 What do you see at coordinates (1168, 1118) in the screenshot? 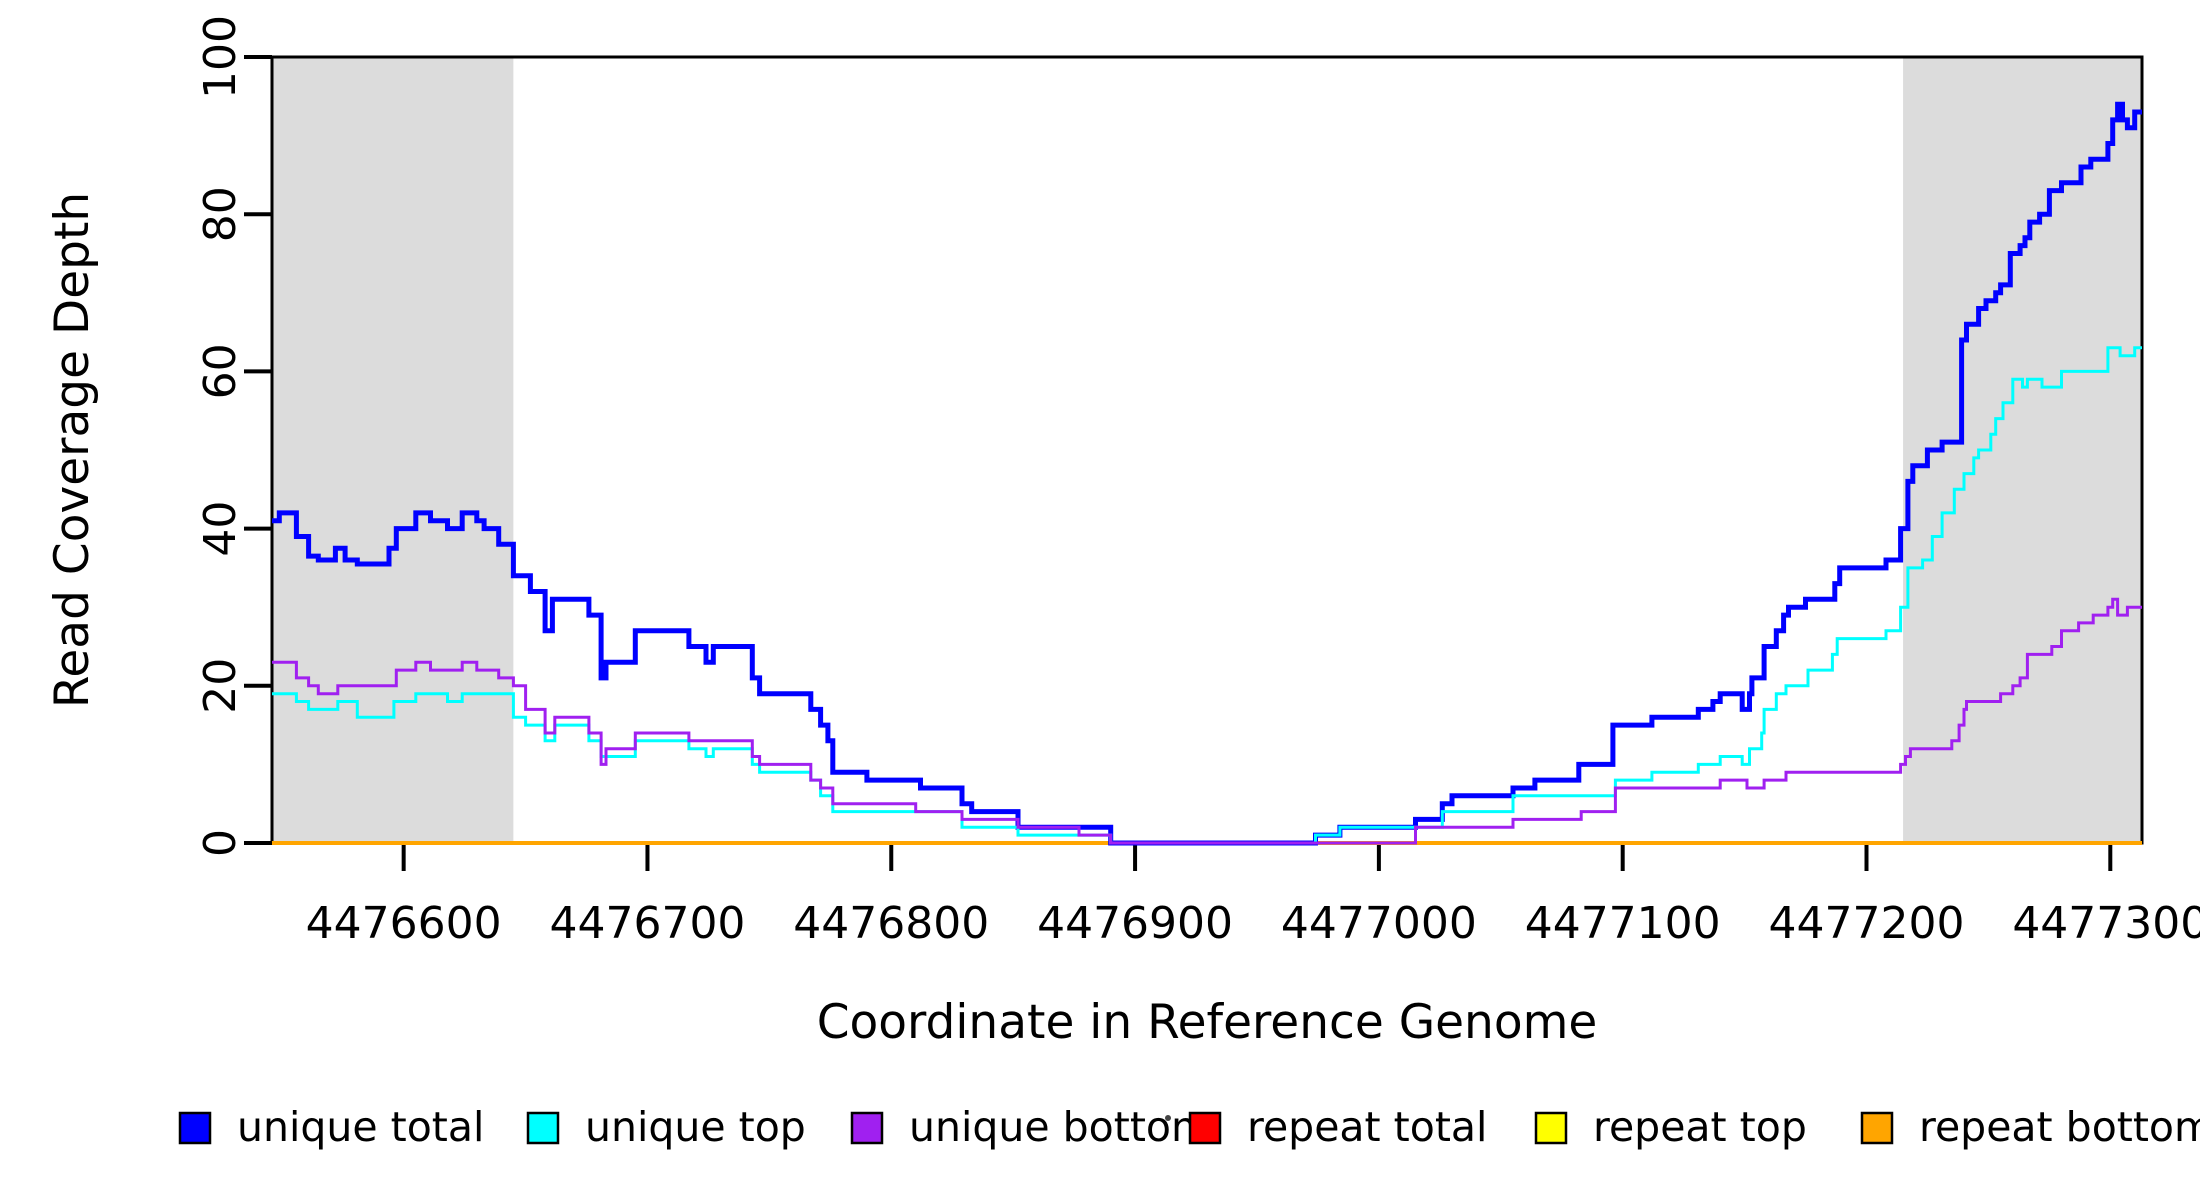
I see `stray-dot` at bounding box center [1168, 1118].